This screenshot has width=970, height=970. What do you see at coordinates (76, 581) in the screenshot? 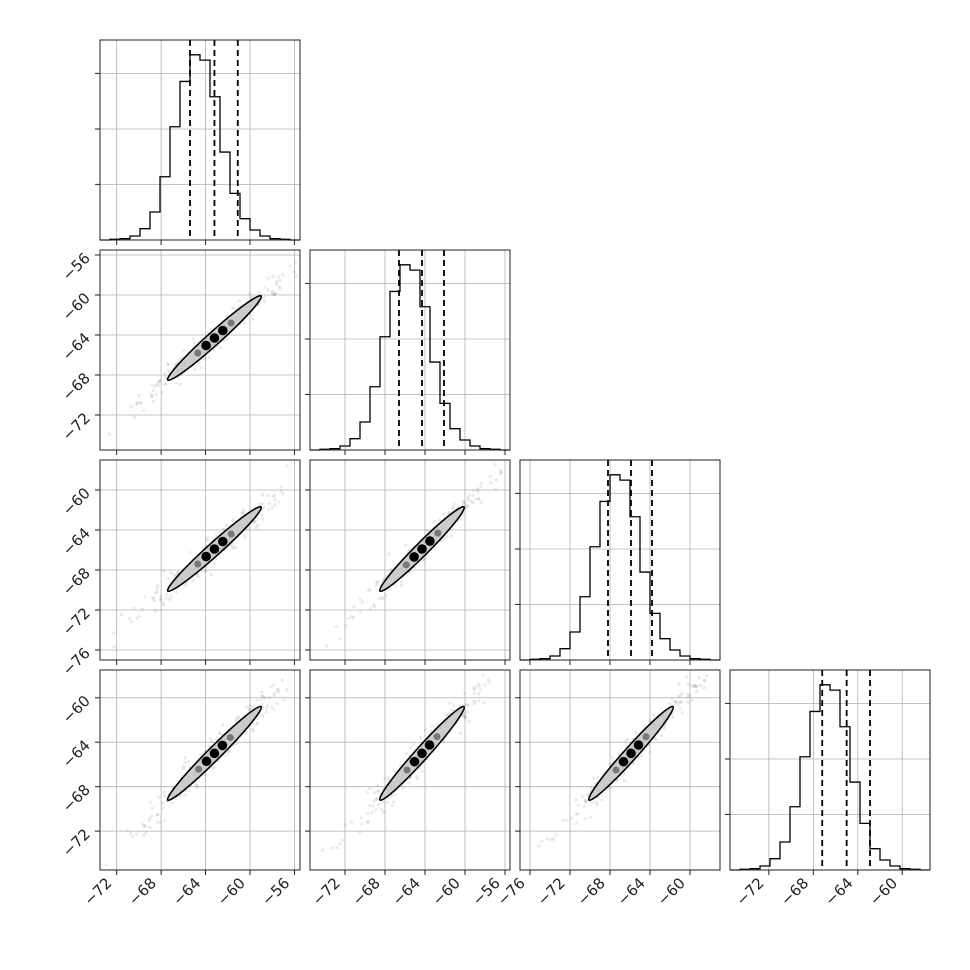
I see `y-tick-label: −68` at bounding box center [76, 581].